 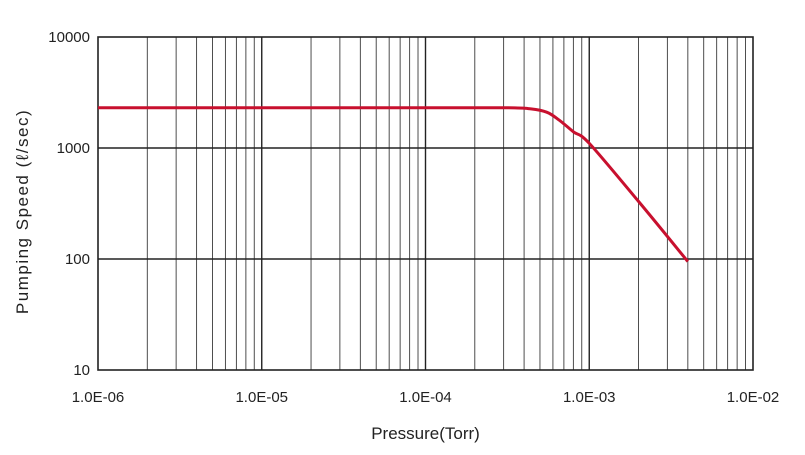 I want to click on y-tick-label: 10000, so click(x=69, y=37).